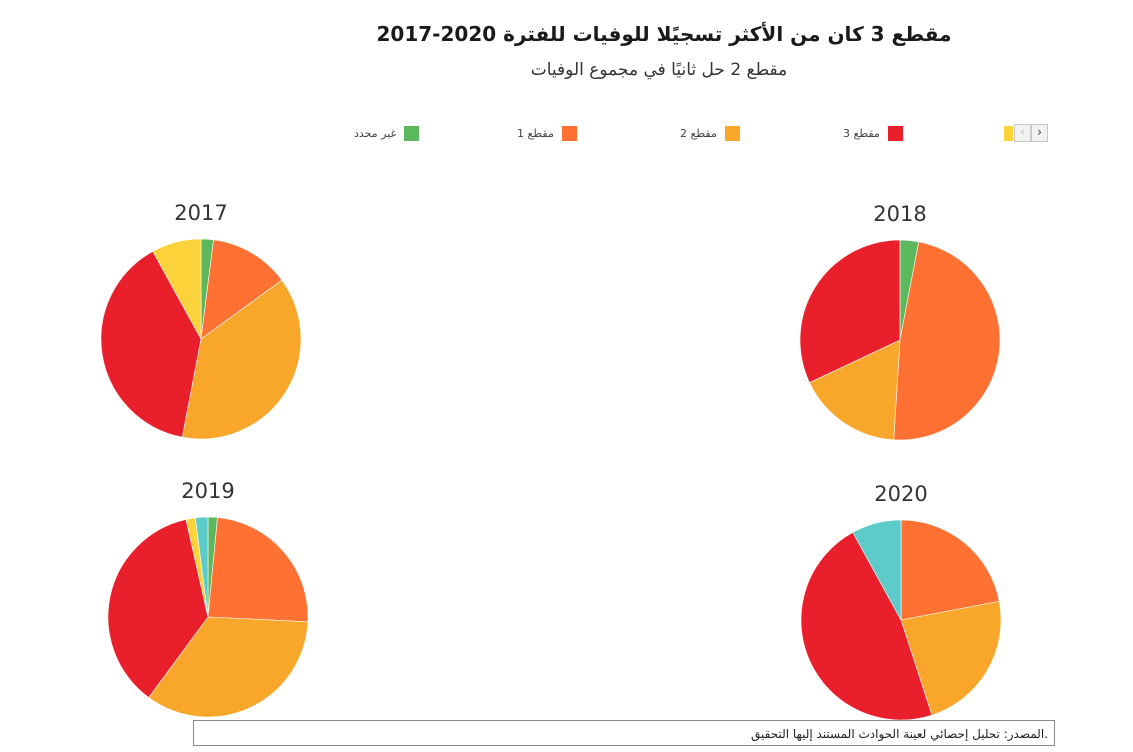 The width and height of the screenshot is (1133, 752). Describe the element at coordinates (375, 133) in the screenshot. I see `legend-label: غير محدد` at that location.